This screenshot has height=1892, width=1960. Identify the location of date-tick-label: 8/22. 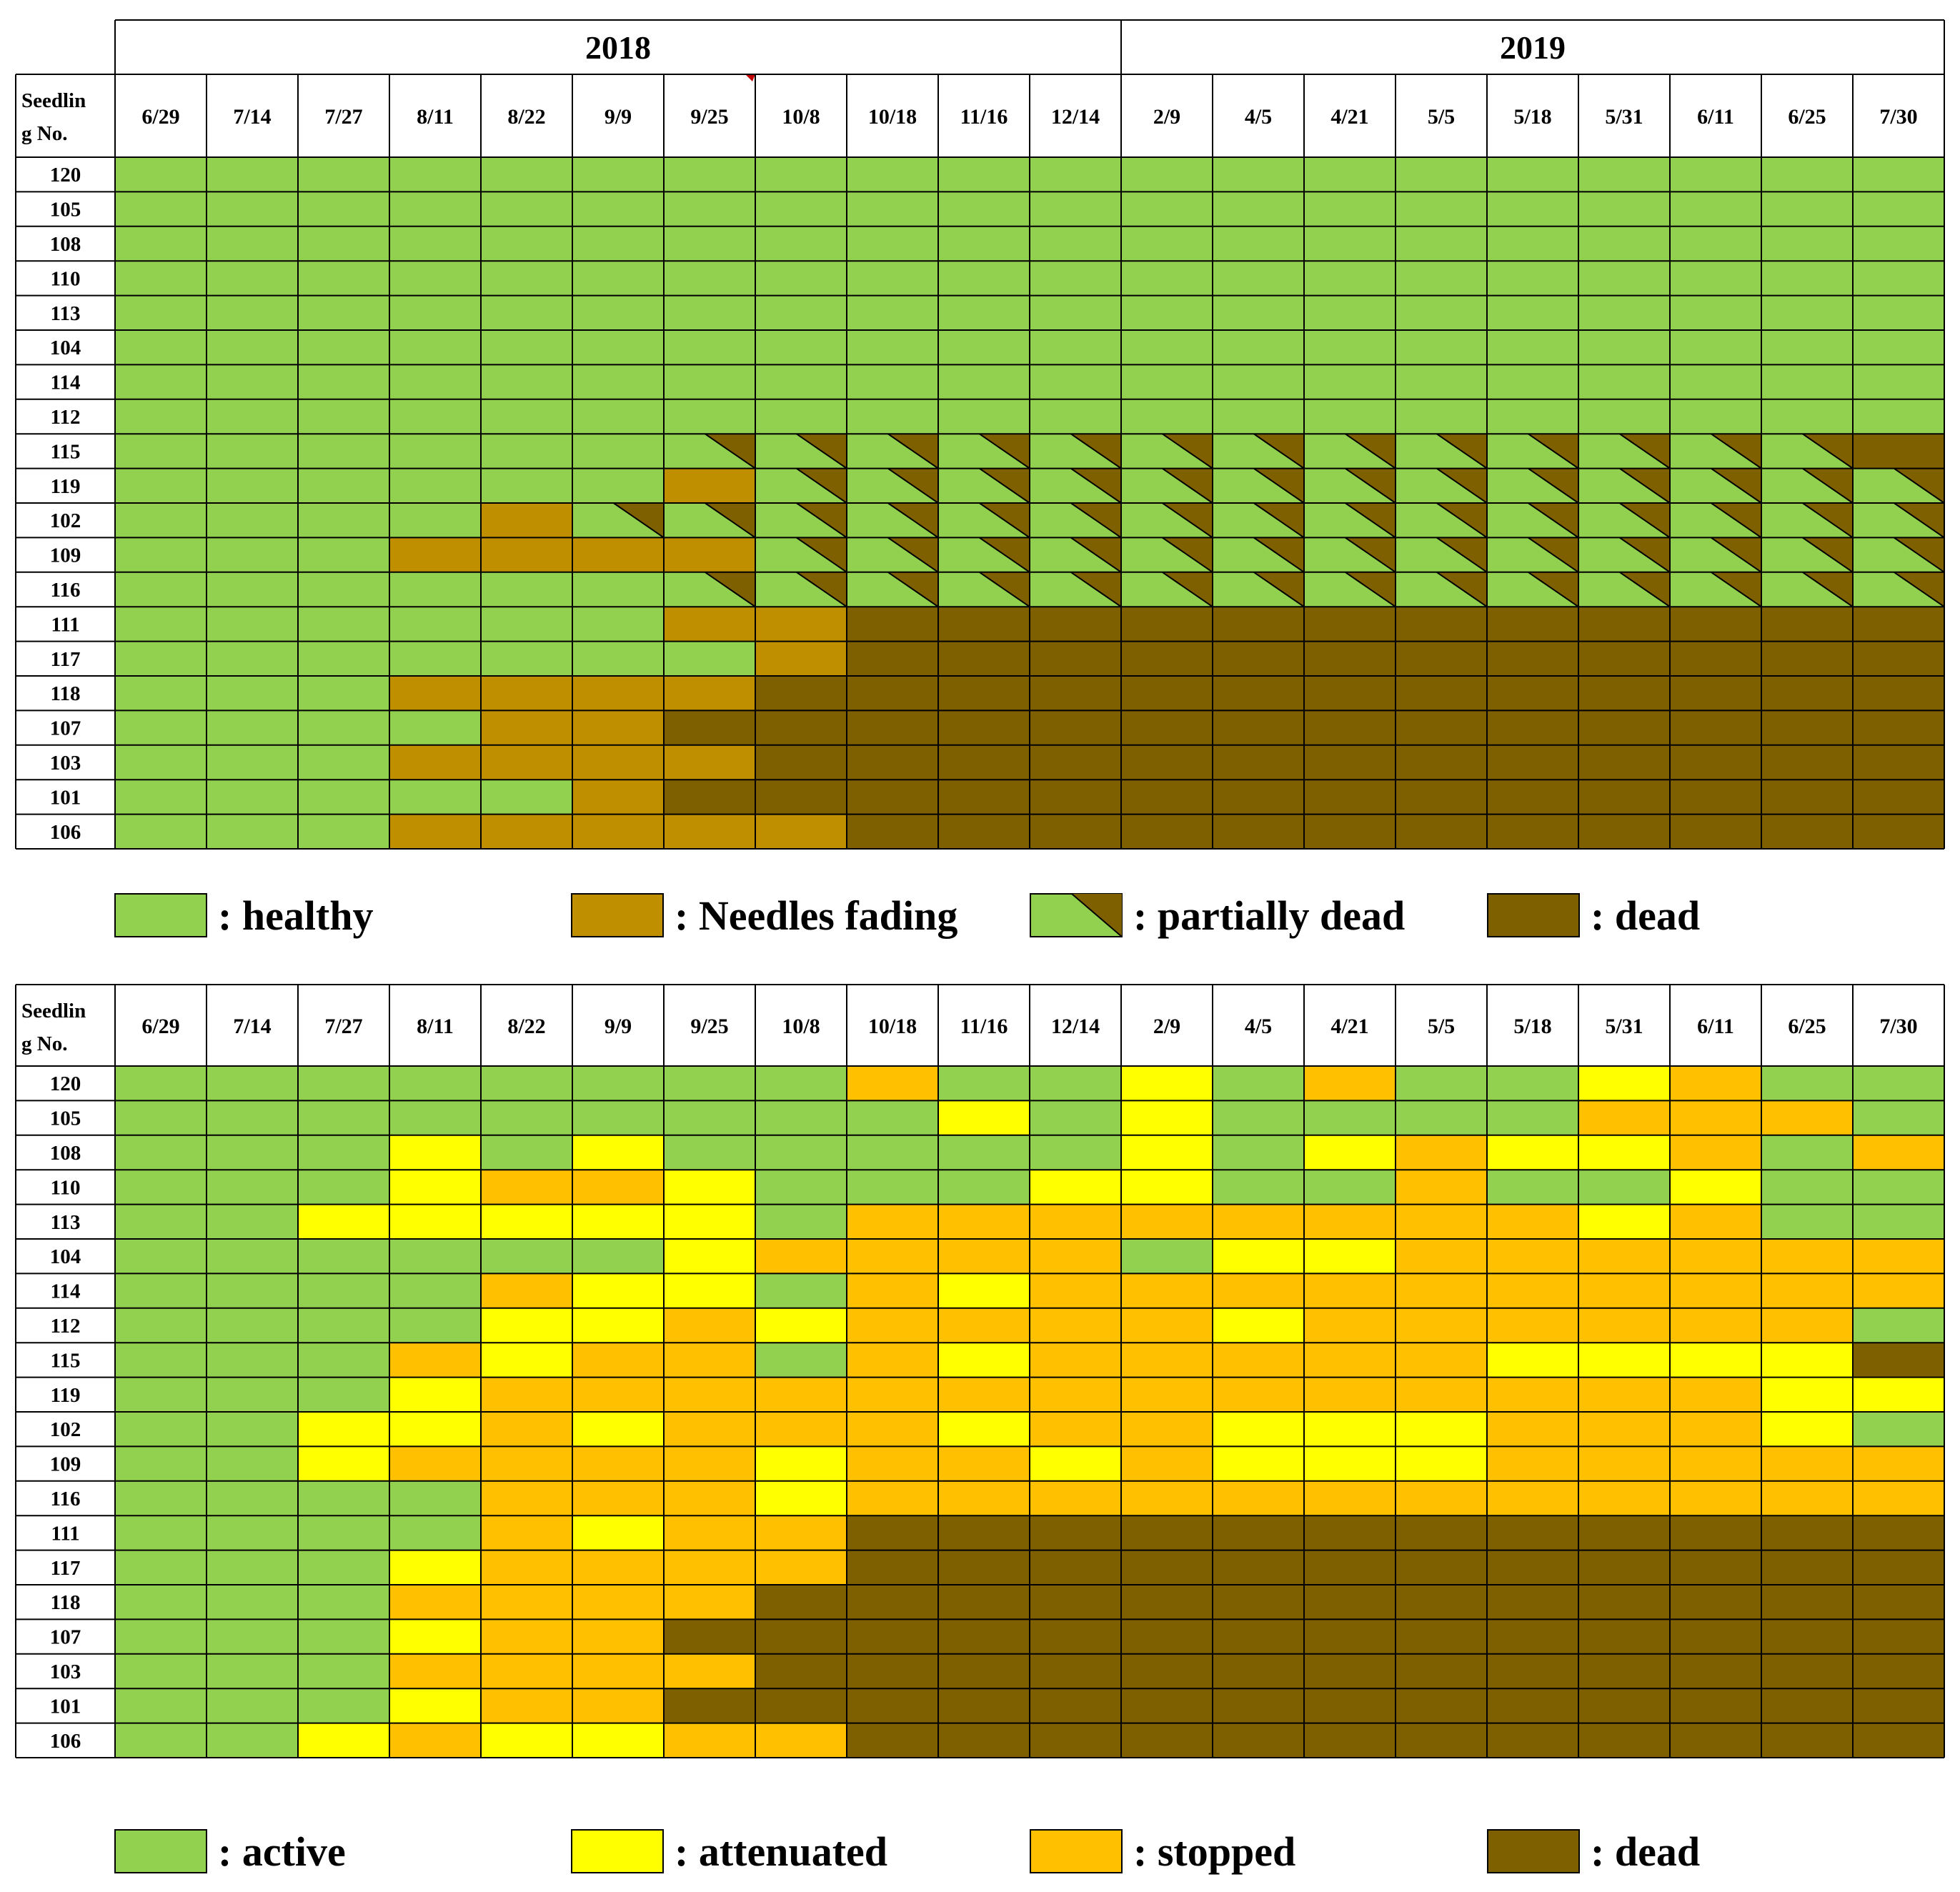
(526, 1026).